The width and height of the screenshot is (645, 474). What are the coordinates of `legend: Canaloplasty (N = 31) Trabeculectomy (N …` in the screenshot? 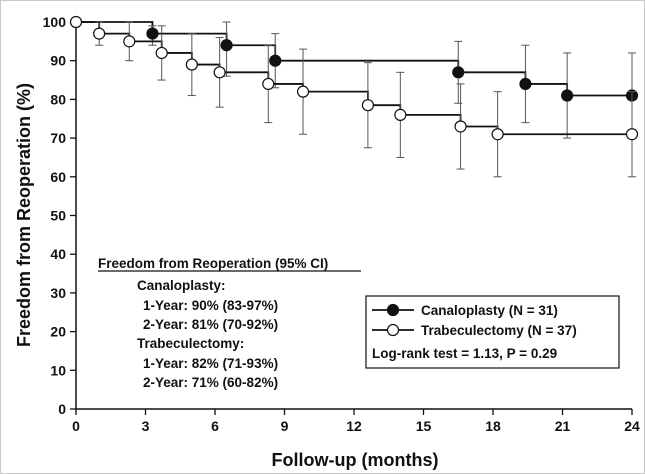 It's located at (492, 332).